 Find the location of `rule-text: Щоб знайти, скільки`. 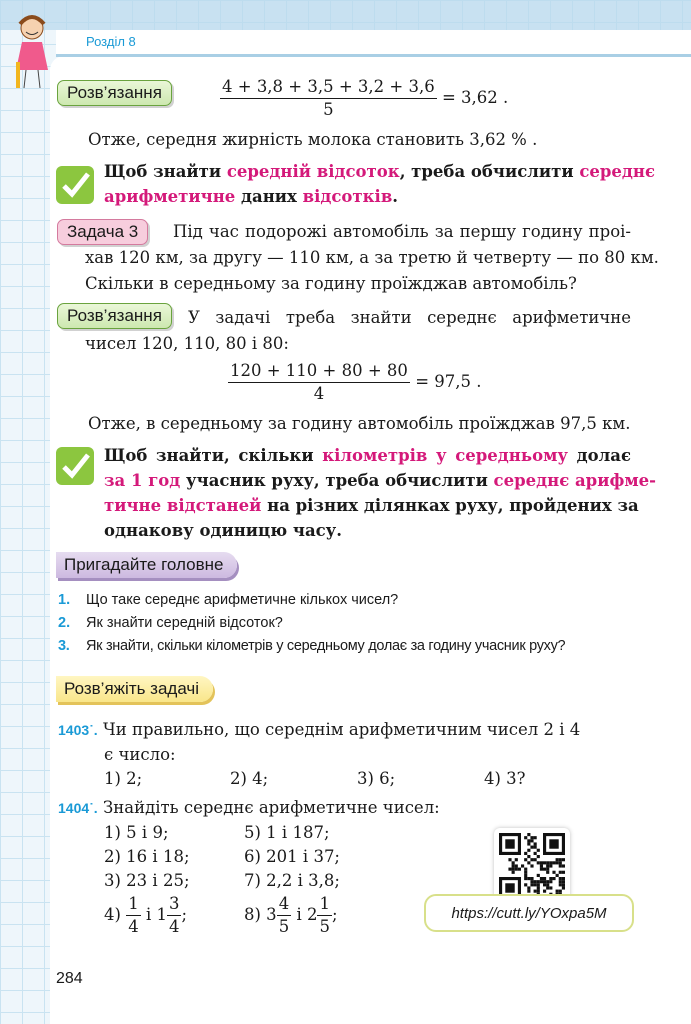

rule-text: Щоб знайти, скільки is located at coordinates (213, 455).